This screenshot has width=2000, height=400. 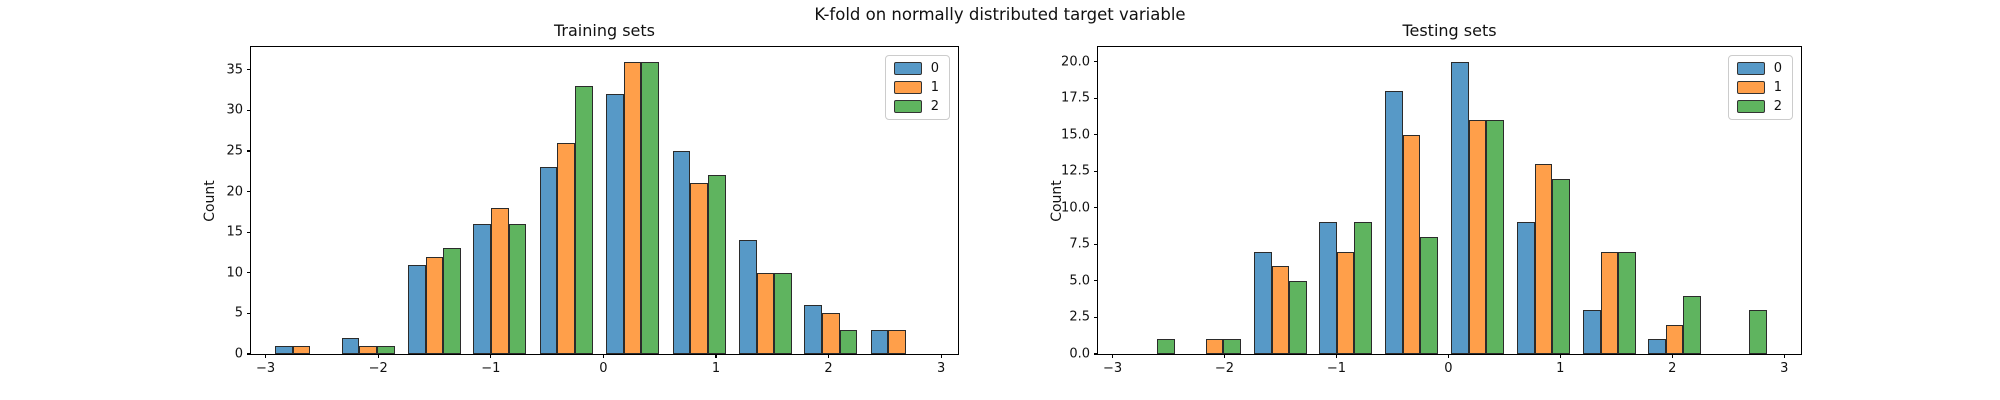 What do you see at coordinates (1784, 368) in the screenshot?
I see `testing-x-tick-label: 3` at bounding box center [1784, 368].